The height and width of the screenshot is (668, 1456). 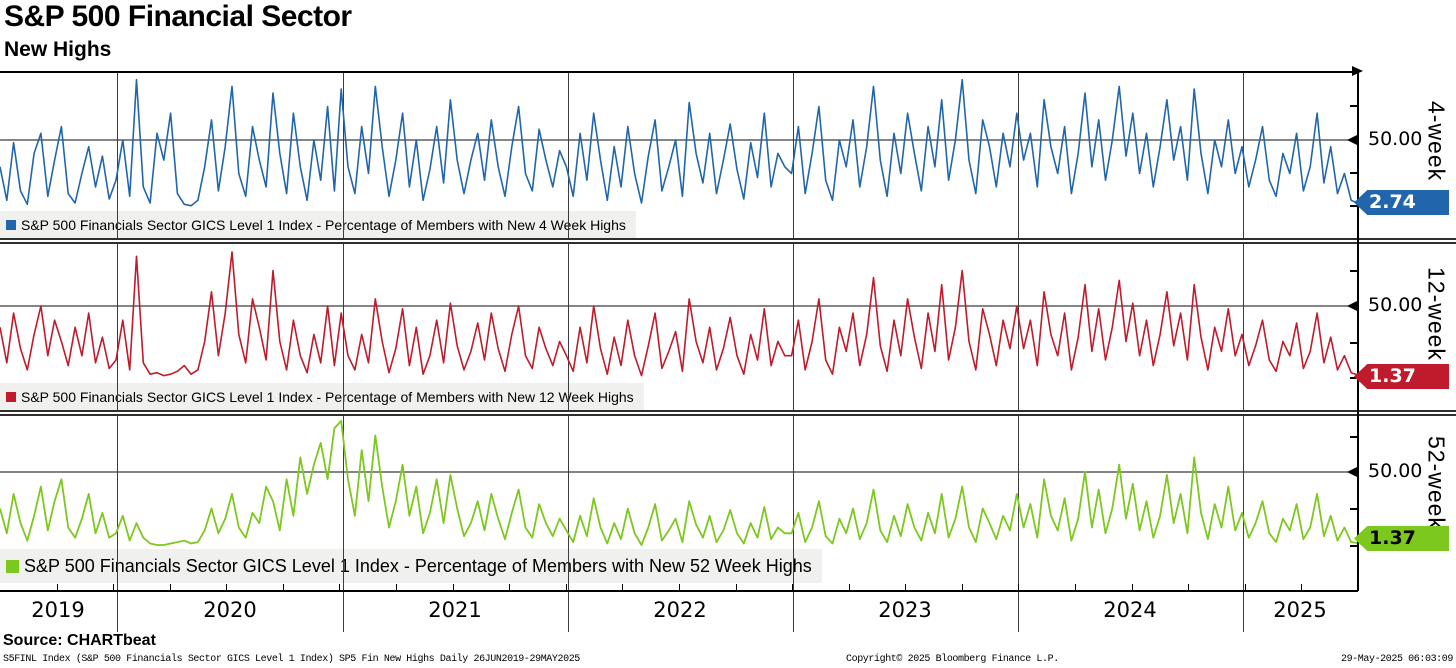 What do you see at coordinates (11, 224) in the screenshot?
I see `legend-marker-4-week-icon` at bounding box center [11, 224].